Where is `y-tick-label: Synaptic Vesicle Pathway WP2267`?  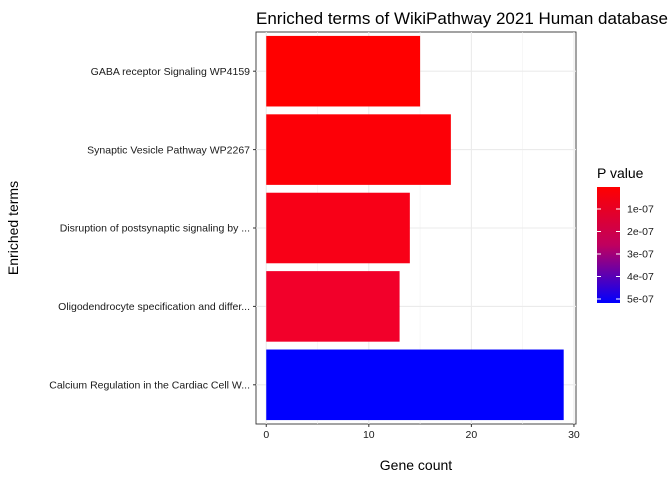
y-tick-label: Synaptic Vesicle Pathway WP2267 is located at coordinates (168, 150).